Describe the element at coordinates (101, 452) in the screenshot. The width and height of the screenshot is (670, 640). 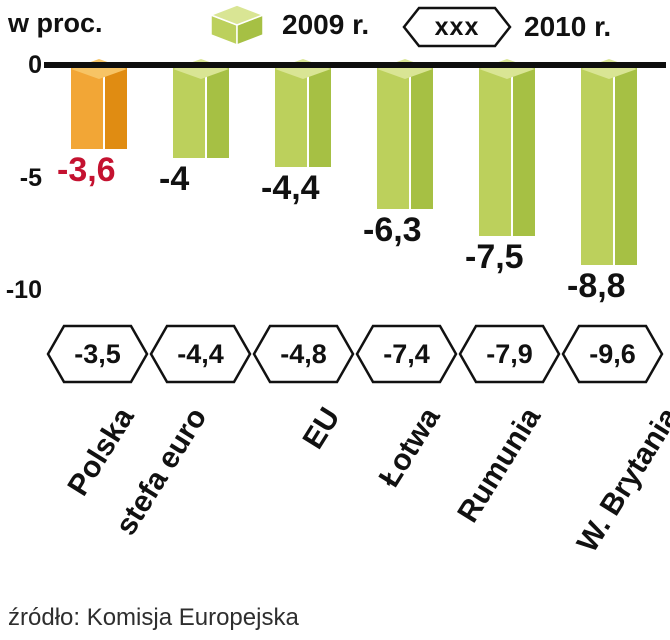
I see `category-label-0: Polska` at that location.